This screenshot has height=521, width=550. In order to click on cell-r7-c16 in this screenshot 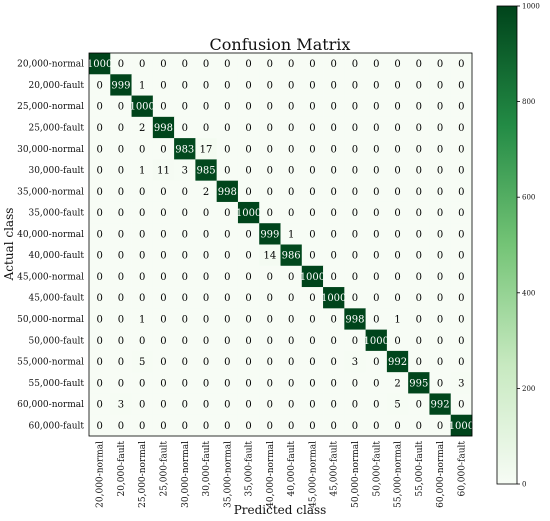, I will do `click(440, 212)`.